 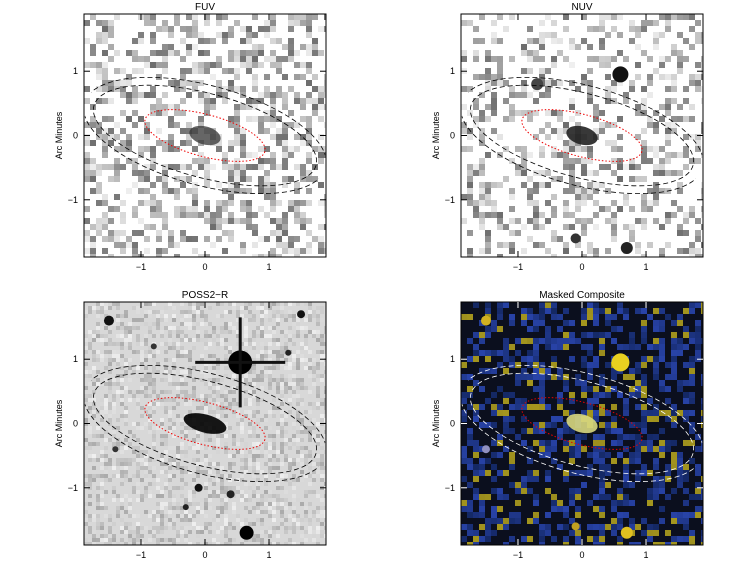 What do you see at coordinates (452, 71) in the screenshot?
I see `y-tick-label: 1` at bounding box center [452, 71].